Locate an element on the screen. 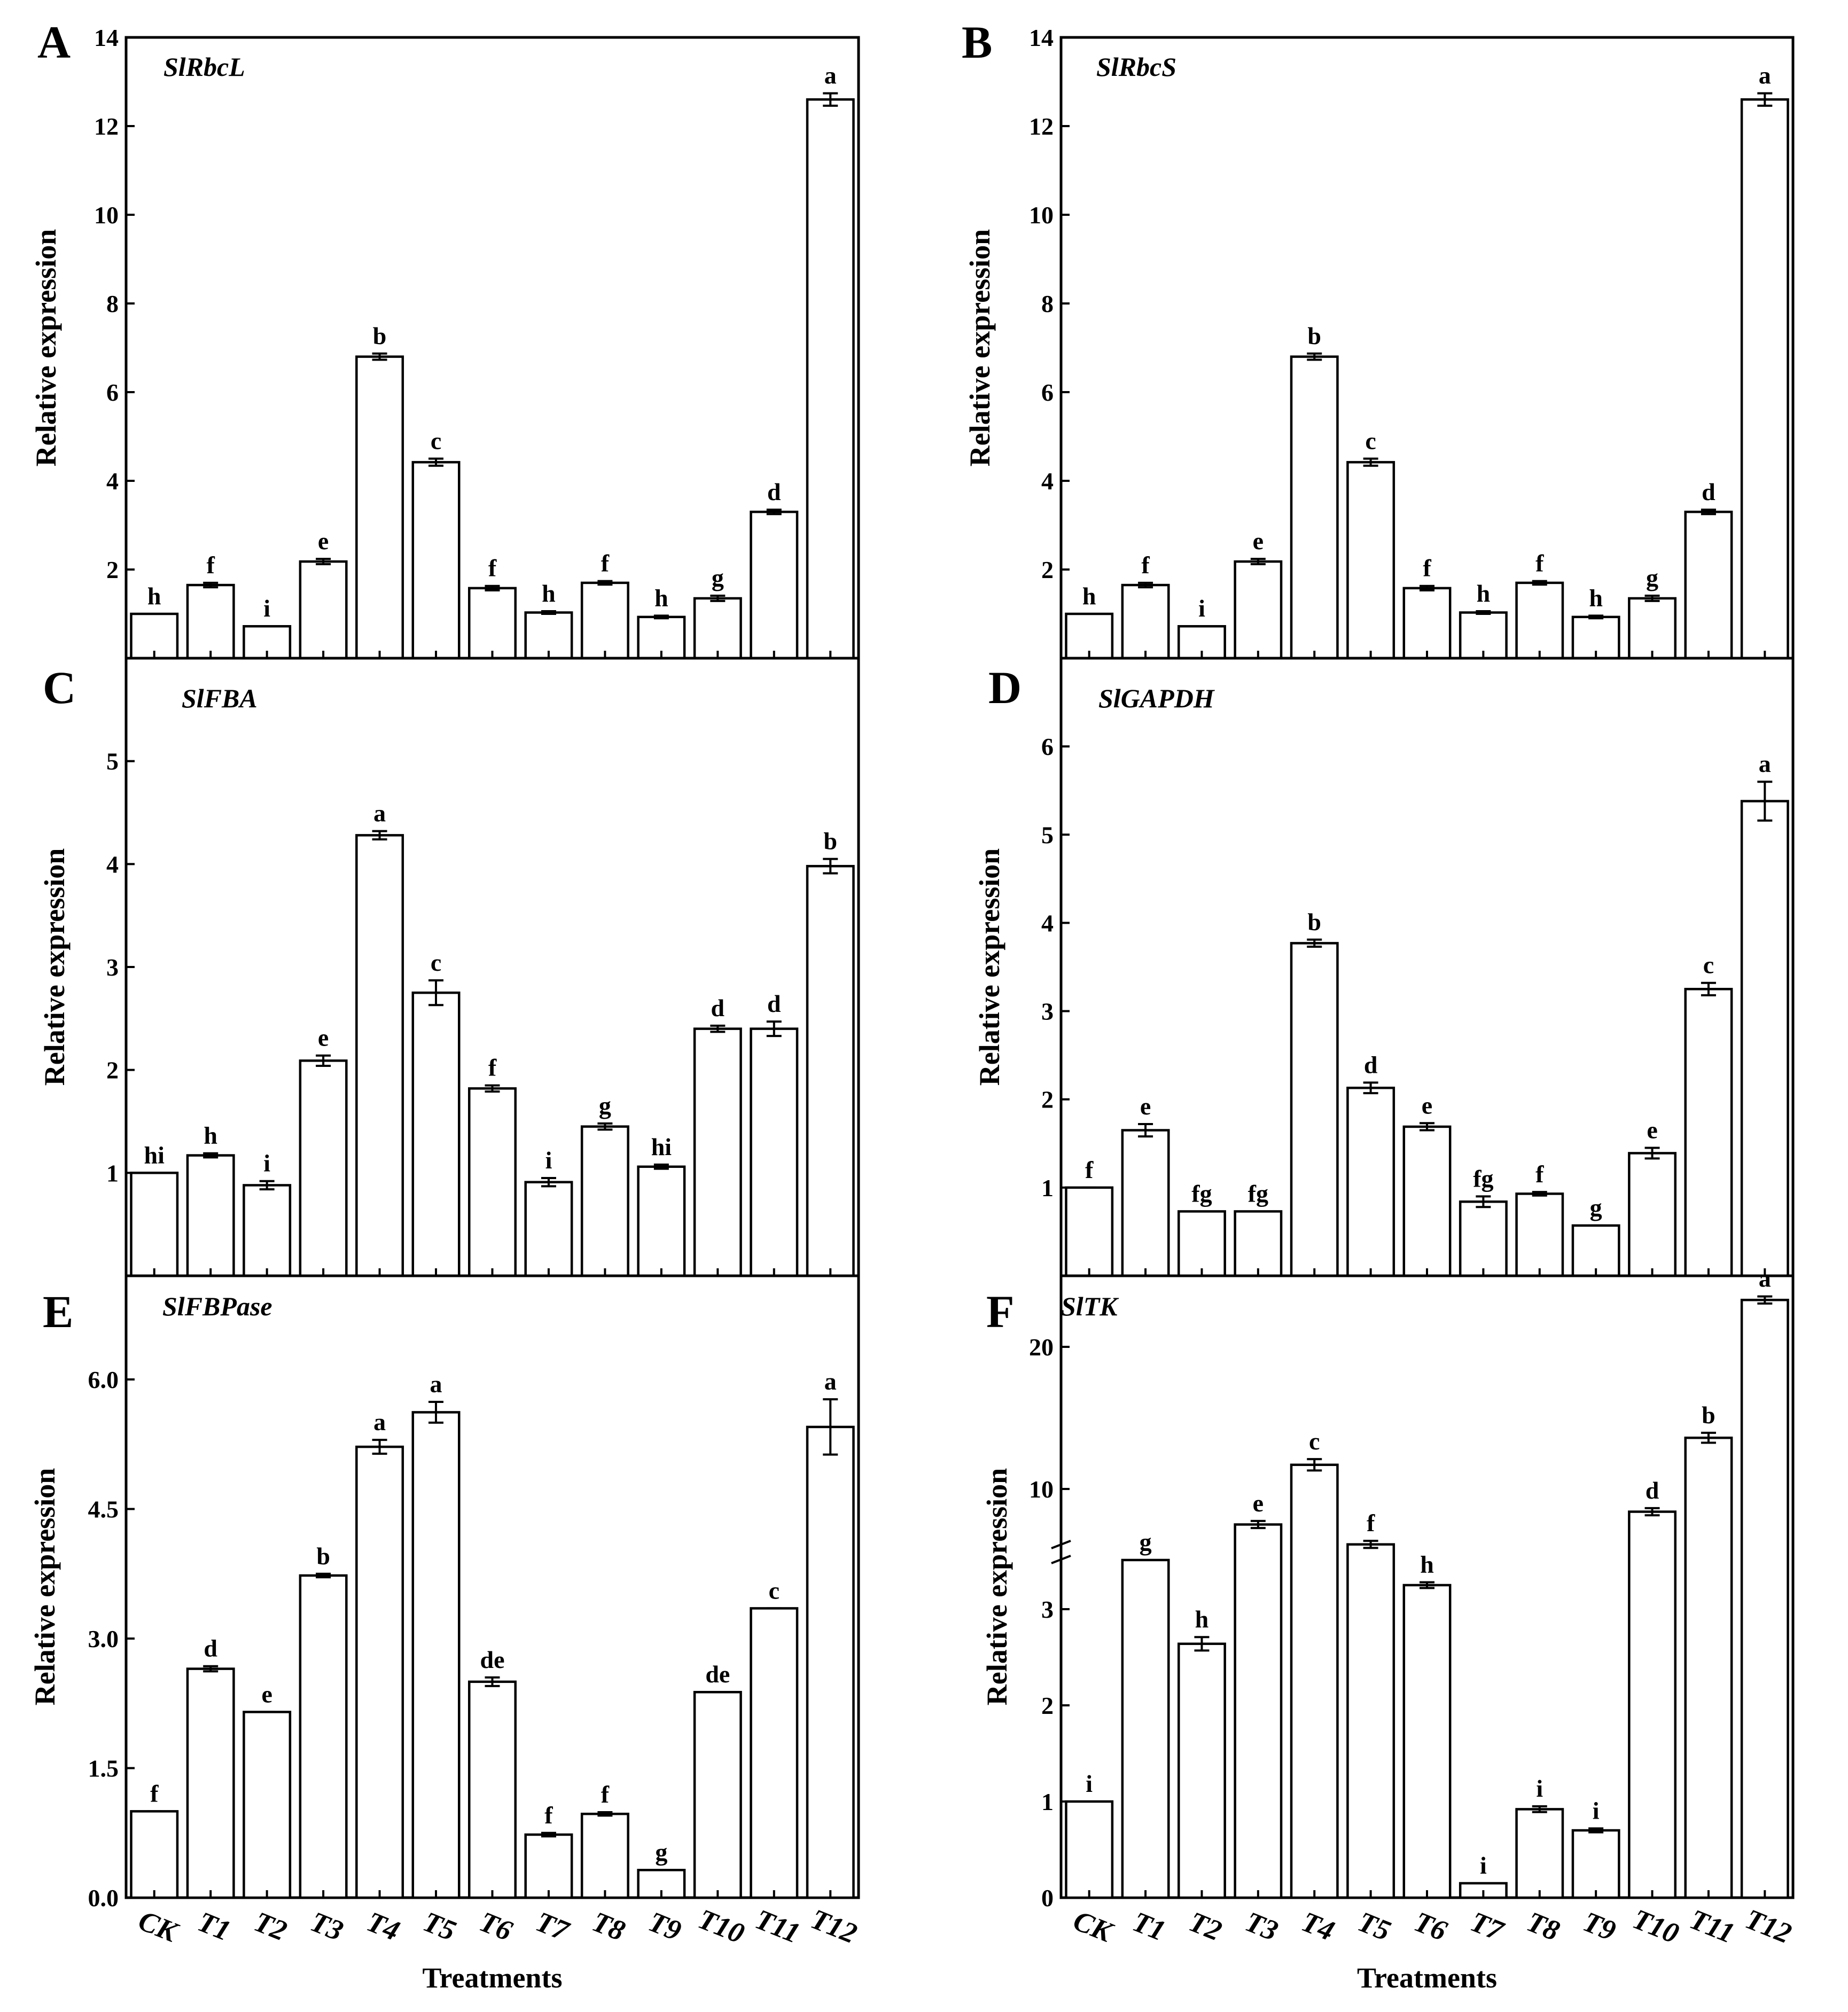 The image size is (1848, 2012). x-tick-label: CK is located at coordinates (159, 1926).